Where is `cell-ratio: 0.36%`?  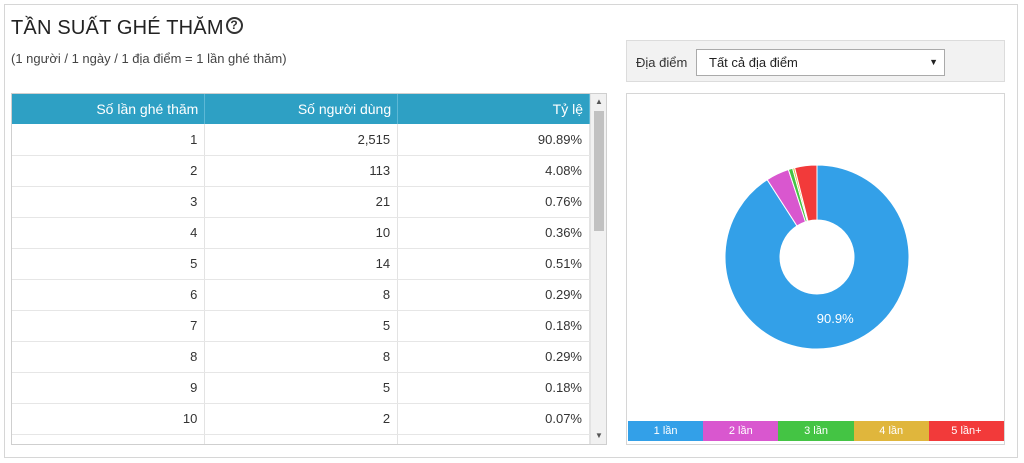
cell-ratio: 0.36% is located at coordinates (493, 233).